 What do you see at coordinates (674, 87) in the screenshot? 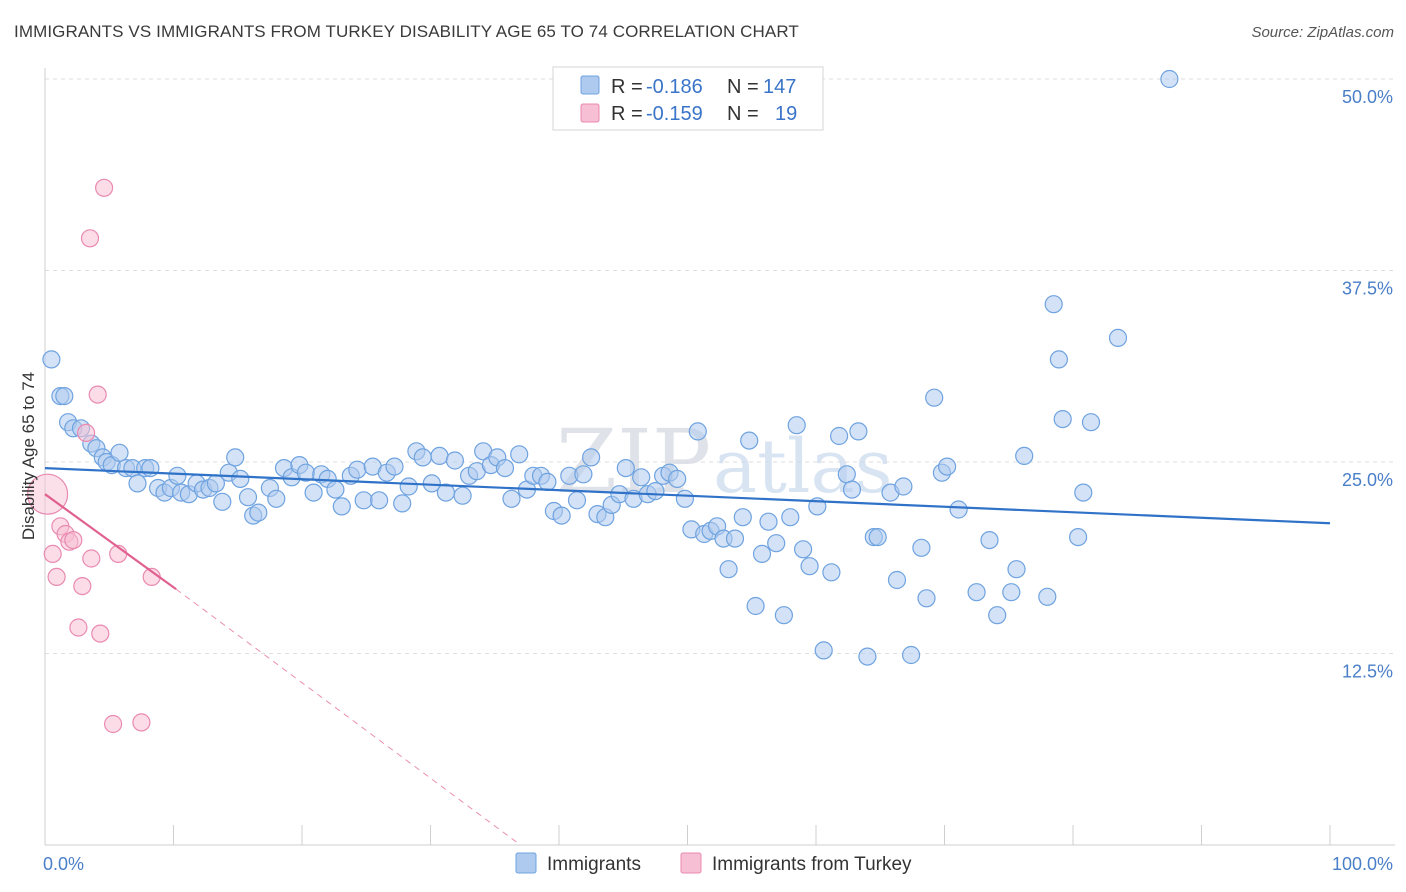
I see `legend-r-value-0: -0.186` at bounding box center [674, 87].